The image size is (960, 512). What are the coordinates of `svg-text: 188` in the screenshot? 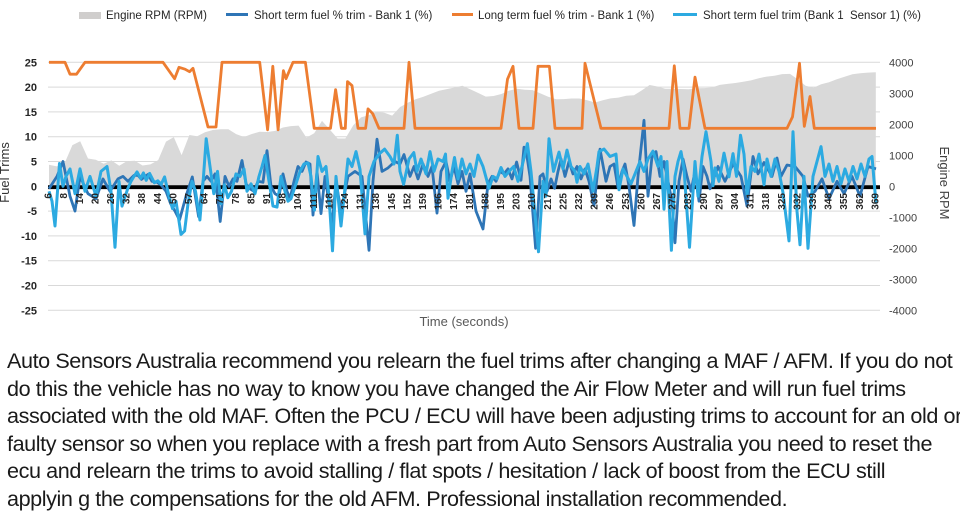 It's located at (485, 201).